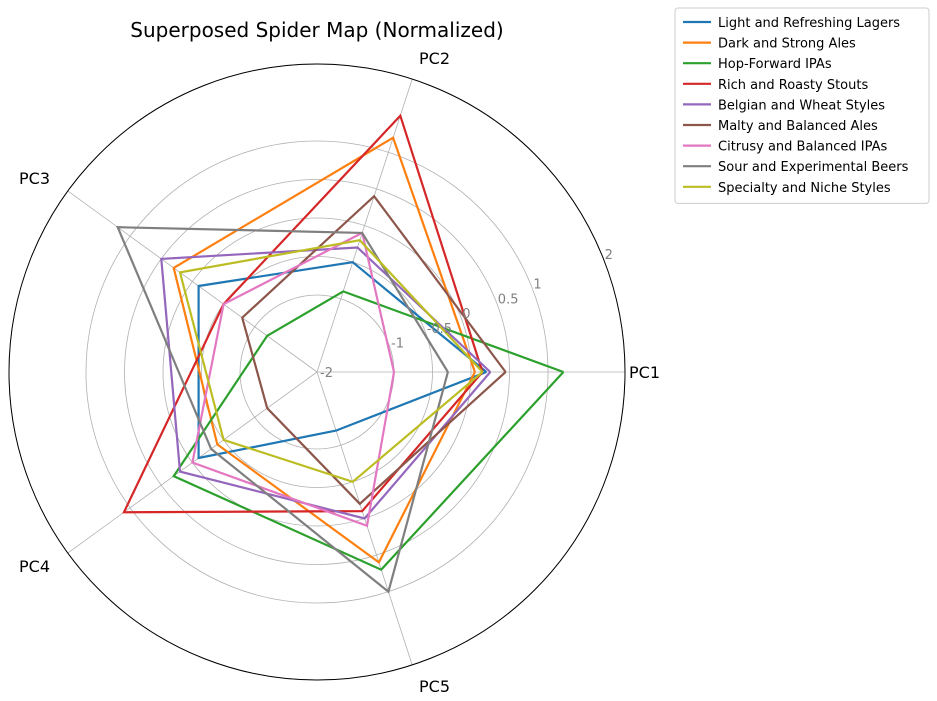  Describe the element at coordinates (813, 167) in the screenshot. I see `legend-label: Sour and Experimental Beers` at that location.